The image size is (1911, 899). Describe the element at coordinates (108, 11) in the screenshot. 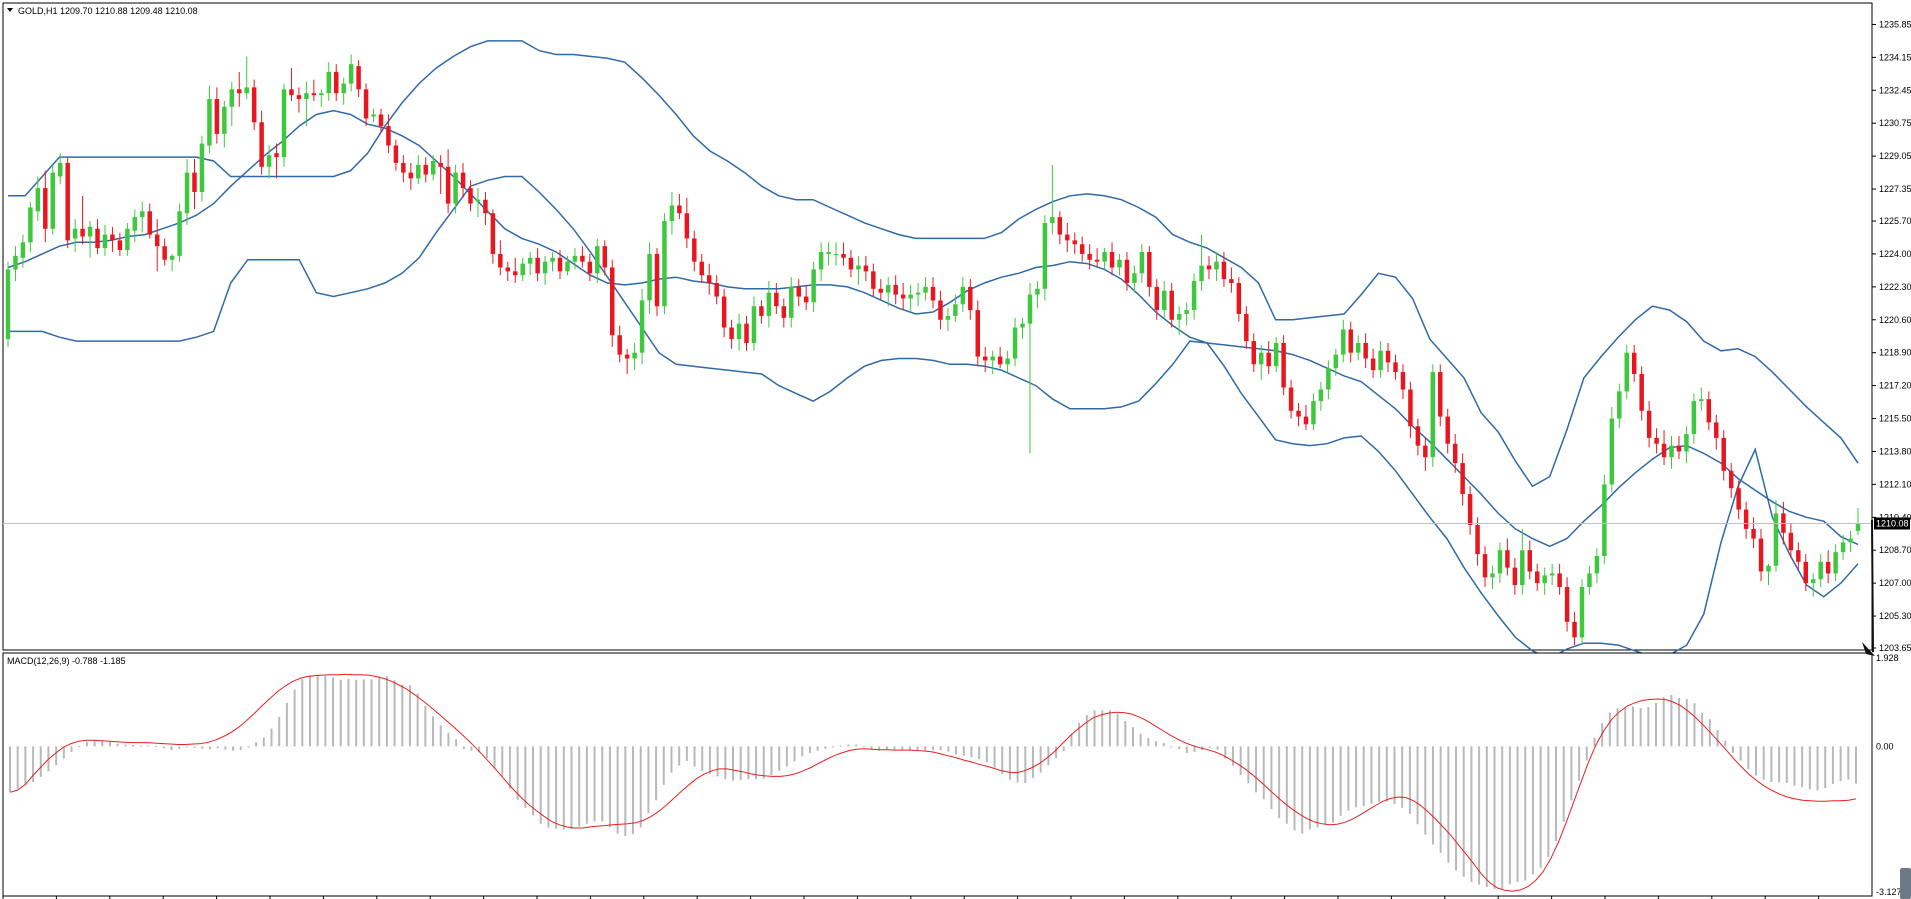

I see `symbol-title: GOLD,H1 1209.70 1210.88 1209.48 1210.08` at that location.